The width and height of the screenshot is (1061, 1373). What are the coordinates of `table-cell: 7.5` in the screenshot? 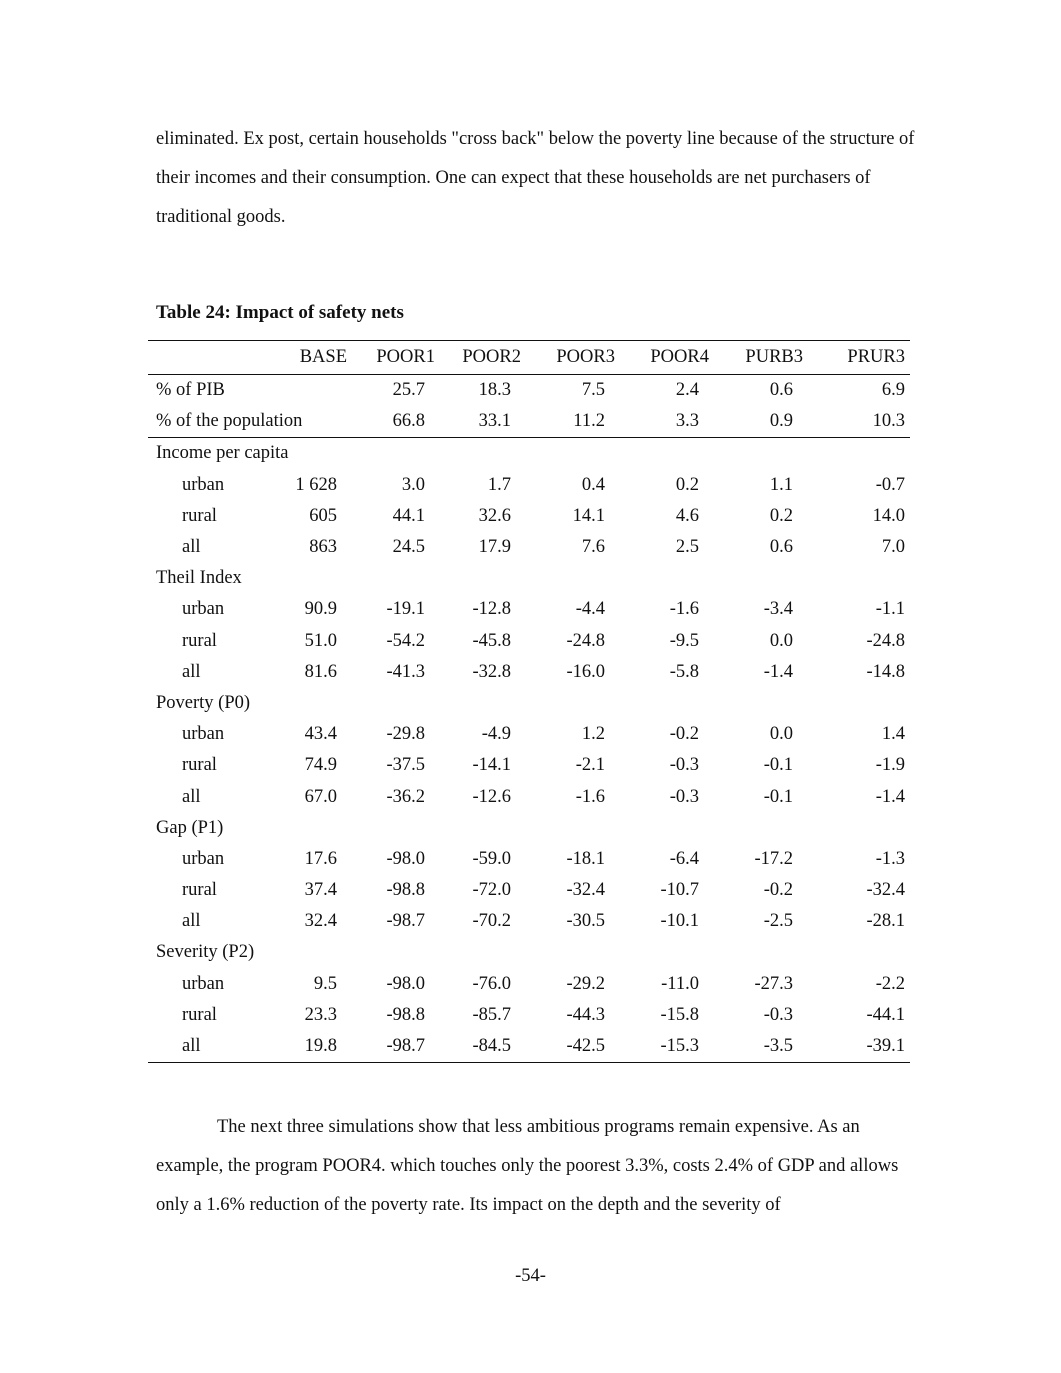 It's located at (593, 390).